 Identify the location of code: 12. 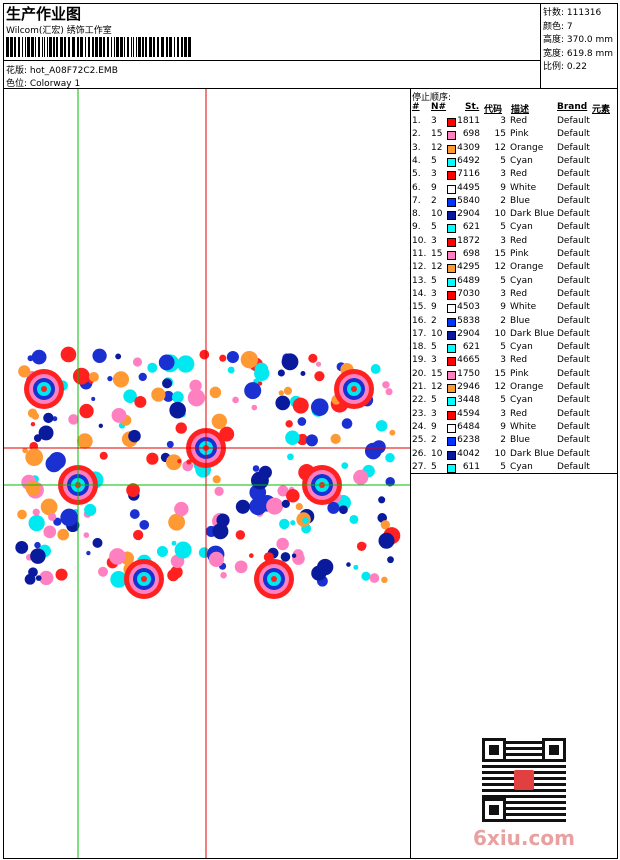
(500, 147).